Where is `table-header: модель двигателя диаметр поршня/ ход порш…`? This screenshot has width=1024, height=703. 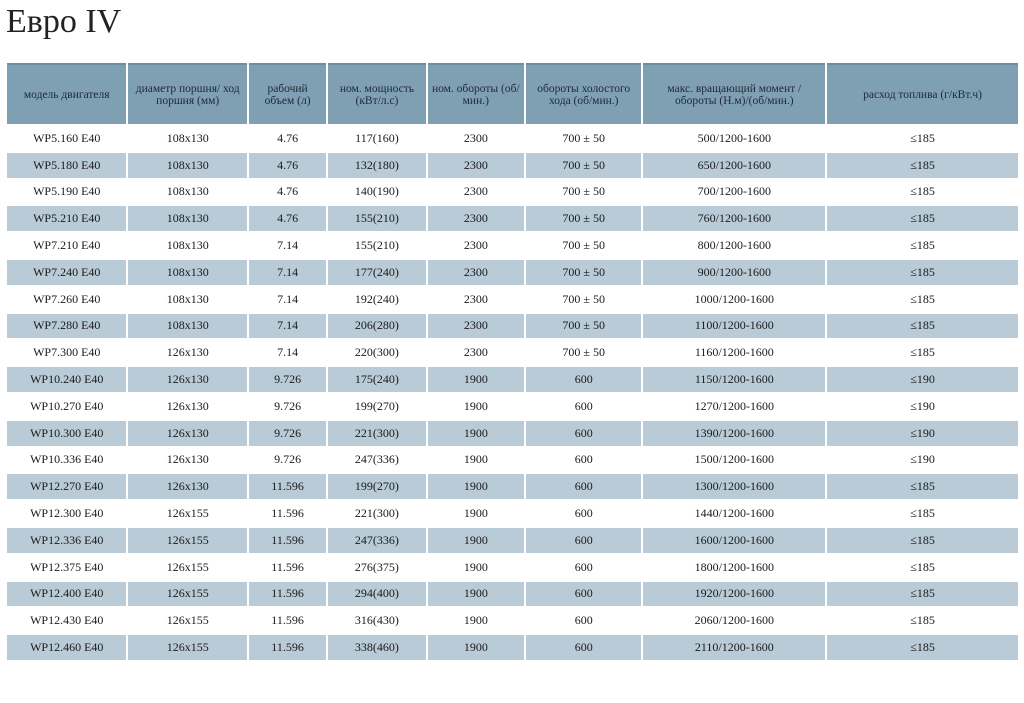
table-header: модель двигателя диаметр поршня/ ход порш… is located at coordinates (512, 93).